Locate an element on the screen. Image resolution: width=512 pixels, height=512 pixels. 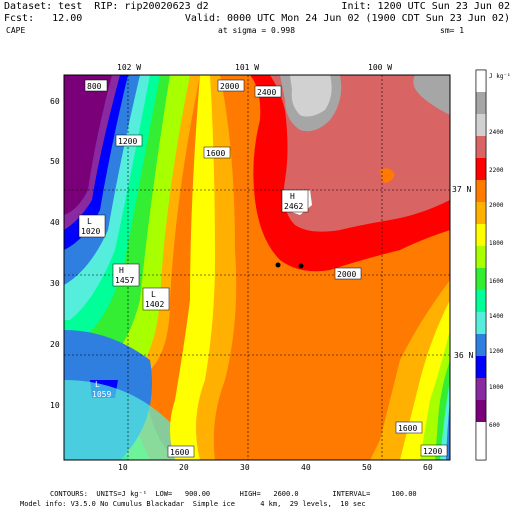
legend-level: 600 is located at coordinates (494, 425).